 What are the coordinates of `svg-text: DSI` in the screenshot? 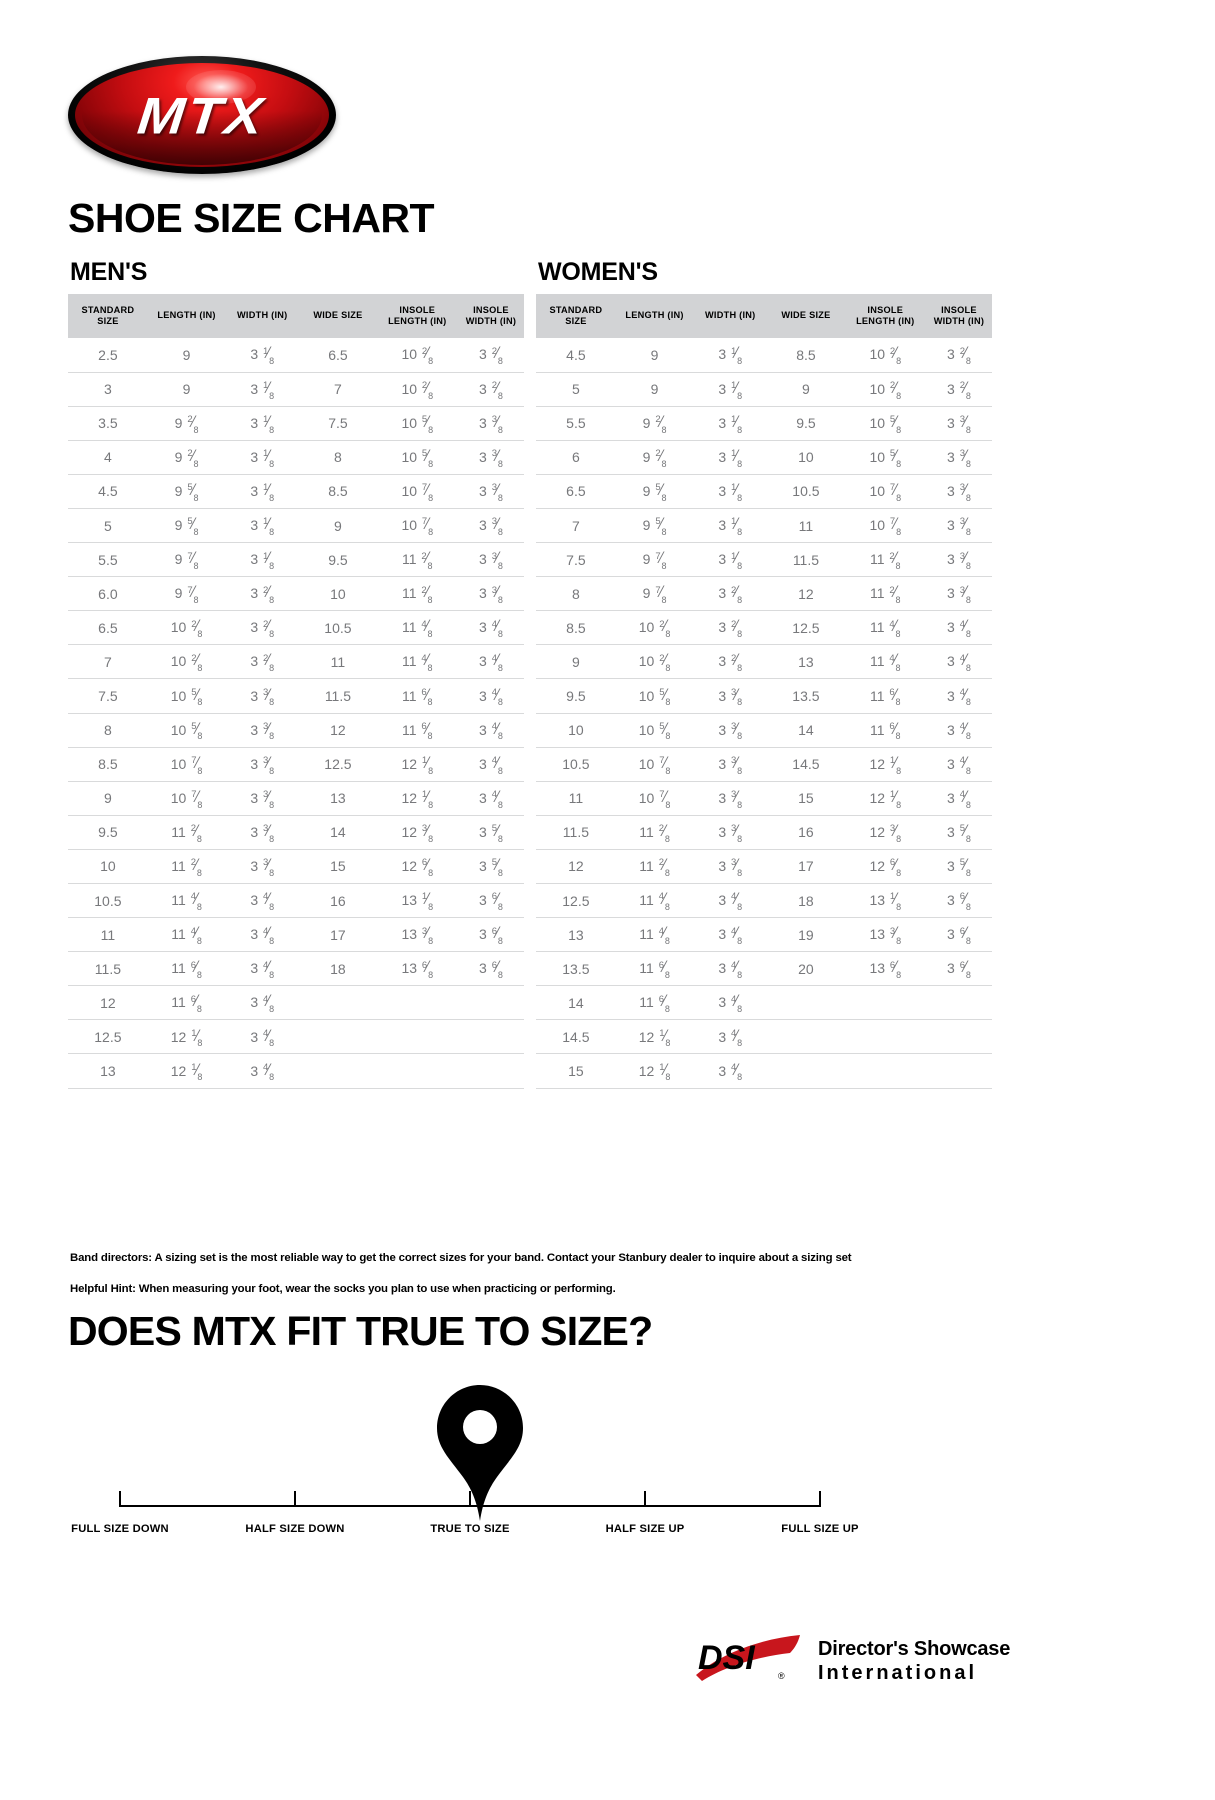 It's located at (727, 1658).